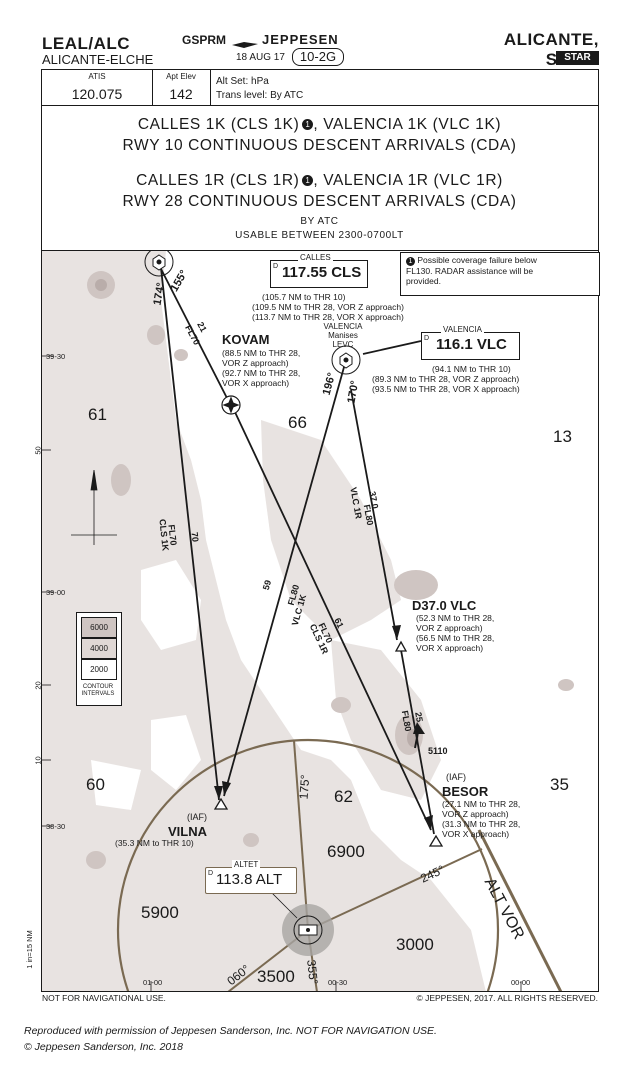  Describe the element at coordinates (322, 272) in the screenshot. I see `calles-frequency: 117.55 CLS` at that location.